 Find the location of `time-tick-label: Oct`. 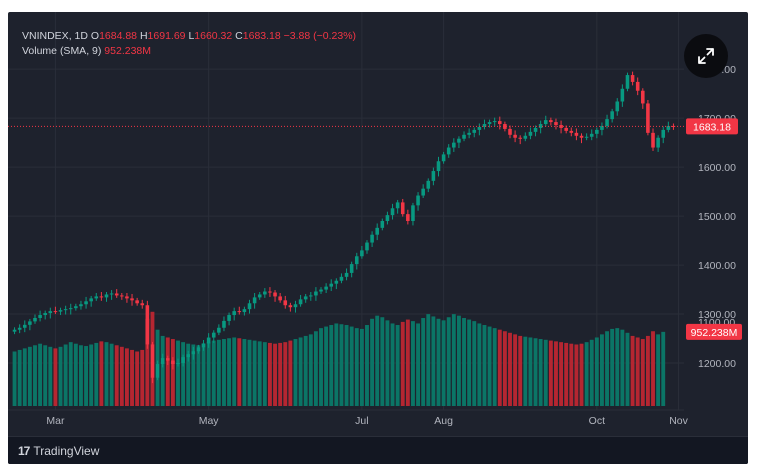

time-tick-label: Oct is located at coordinates (597, 421).